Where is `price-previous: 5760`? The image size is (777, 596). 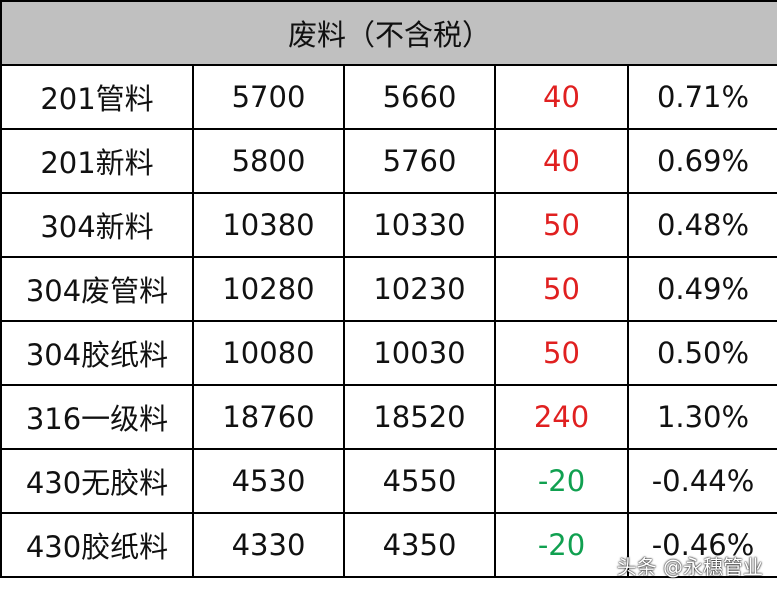 price-previous: 5760 is located at coordinates (419, 161).